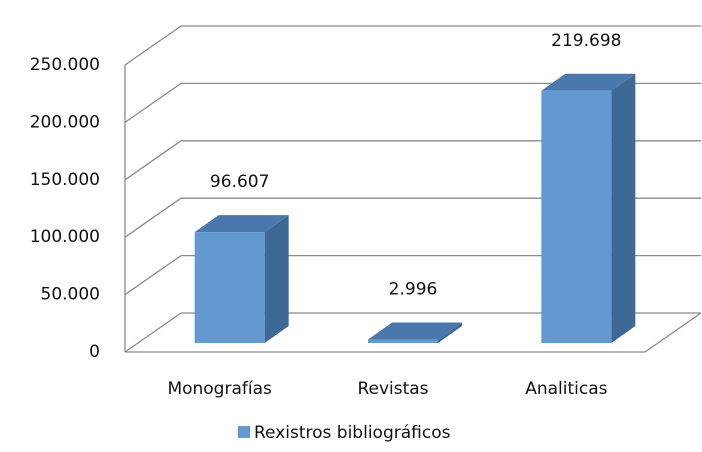 The width and height of the screenshot is (702, 452). I want to click on x-tick-label: Monografías, so click(219, 389).